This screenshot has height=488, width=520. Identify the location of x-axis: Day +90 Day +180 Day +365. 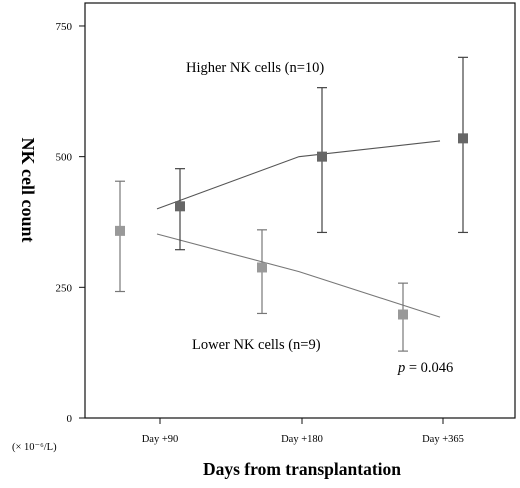
(303, 431).